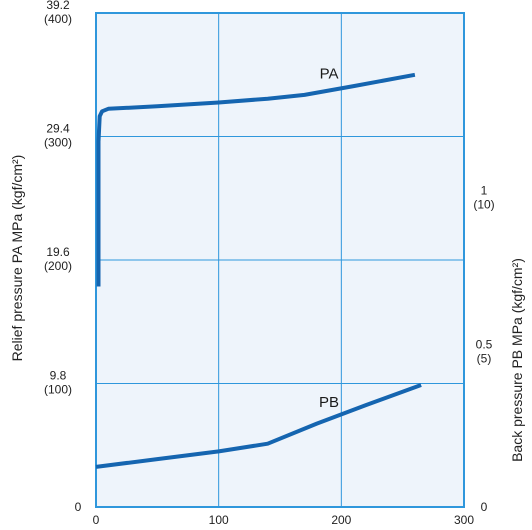  What do you see at coordinates (517, 360) in the screenshot?
I see `right-axis-title: Back pressure PB MPa (kgf/cm²)` at bounding box center [517, 360].